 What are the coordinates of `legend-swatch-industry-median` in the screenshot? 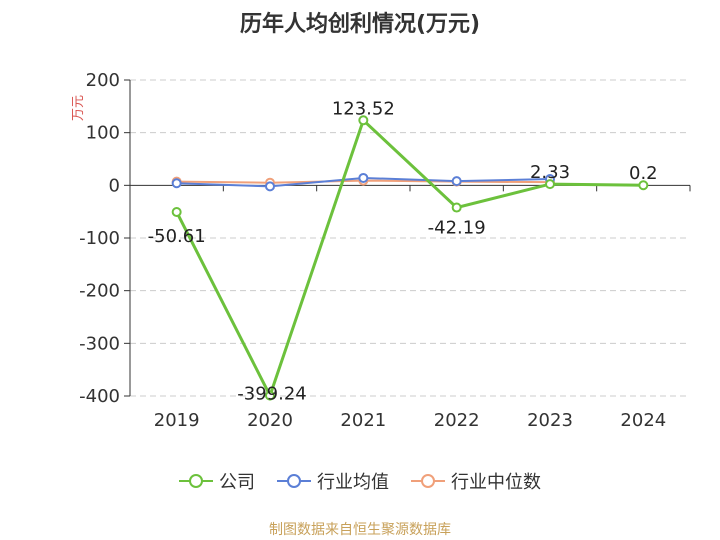 It's located at (428, 481).